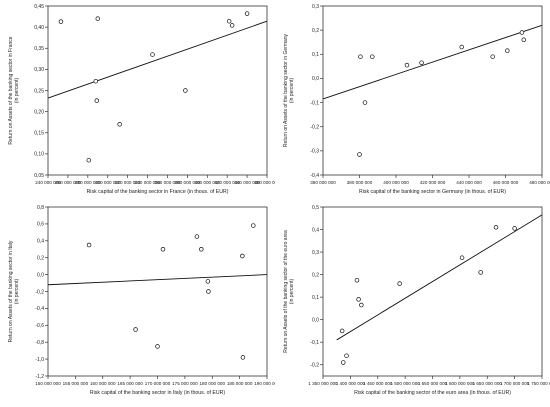 The image size is (550, 407). I want to click on x-tick-label: 185 000 000, so click(240, 383).